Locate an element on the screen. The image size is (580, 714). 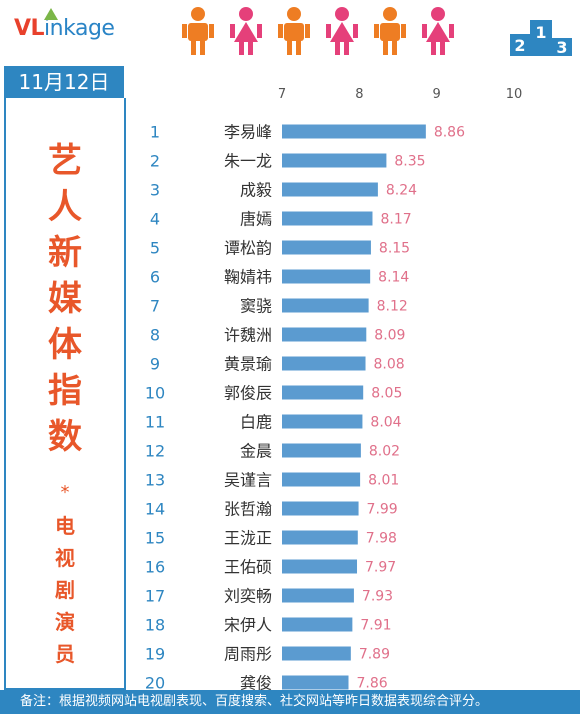
logo-mark-icon is located at coordinates (51, 14).